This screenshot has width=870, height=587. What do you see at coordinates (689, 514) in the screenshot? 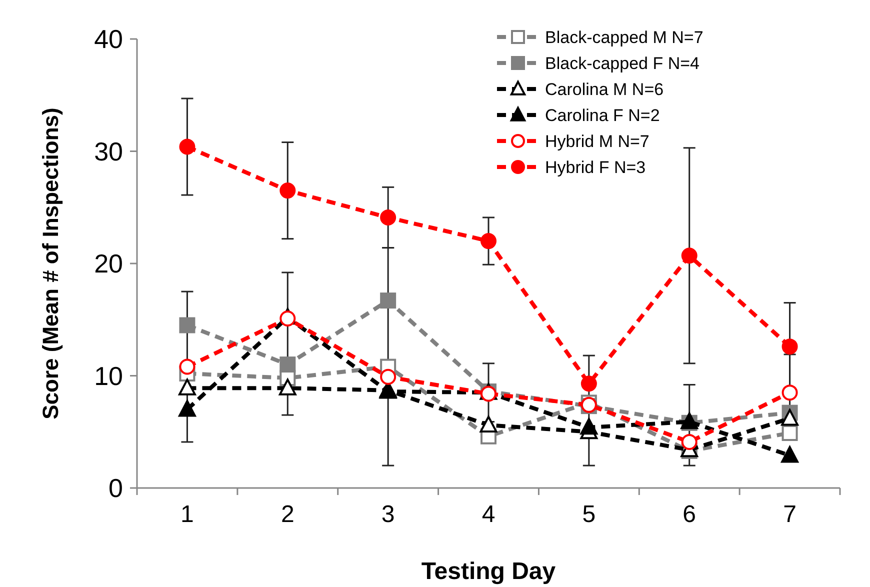
I see `x-tick-label: 6` at bounding box center [689, 514].